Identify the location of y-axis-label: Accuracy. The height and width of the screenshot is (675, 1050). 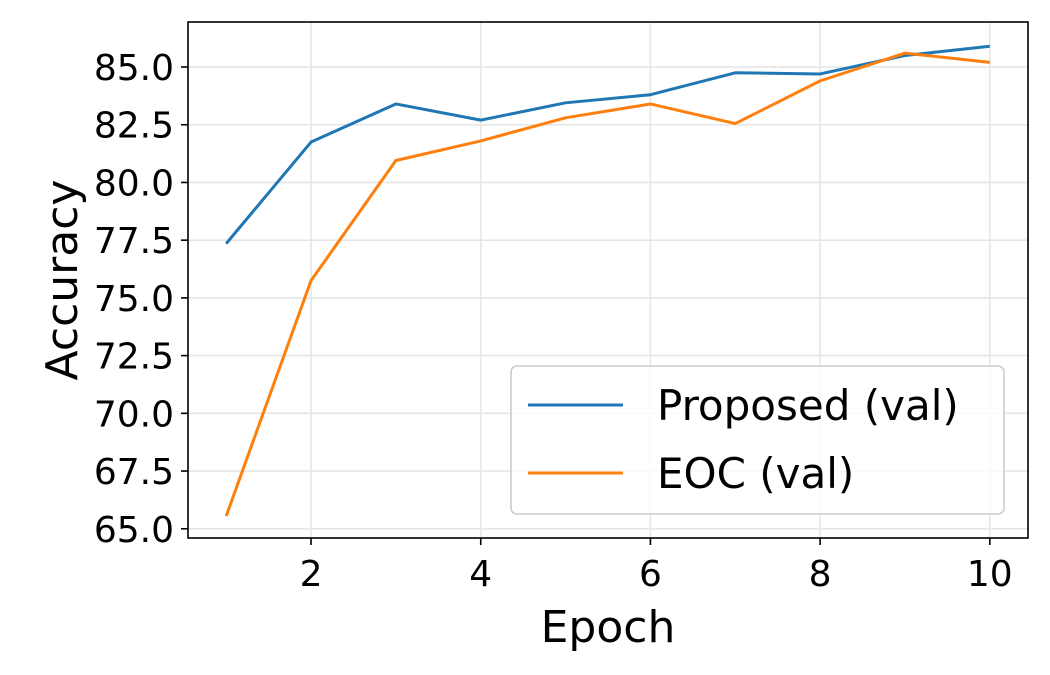
(62, 280).